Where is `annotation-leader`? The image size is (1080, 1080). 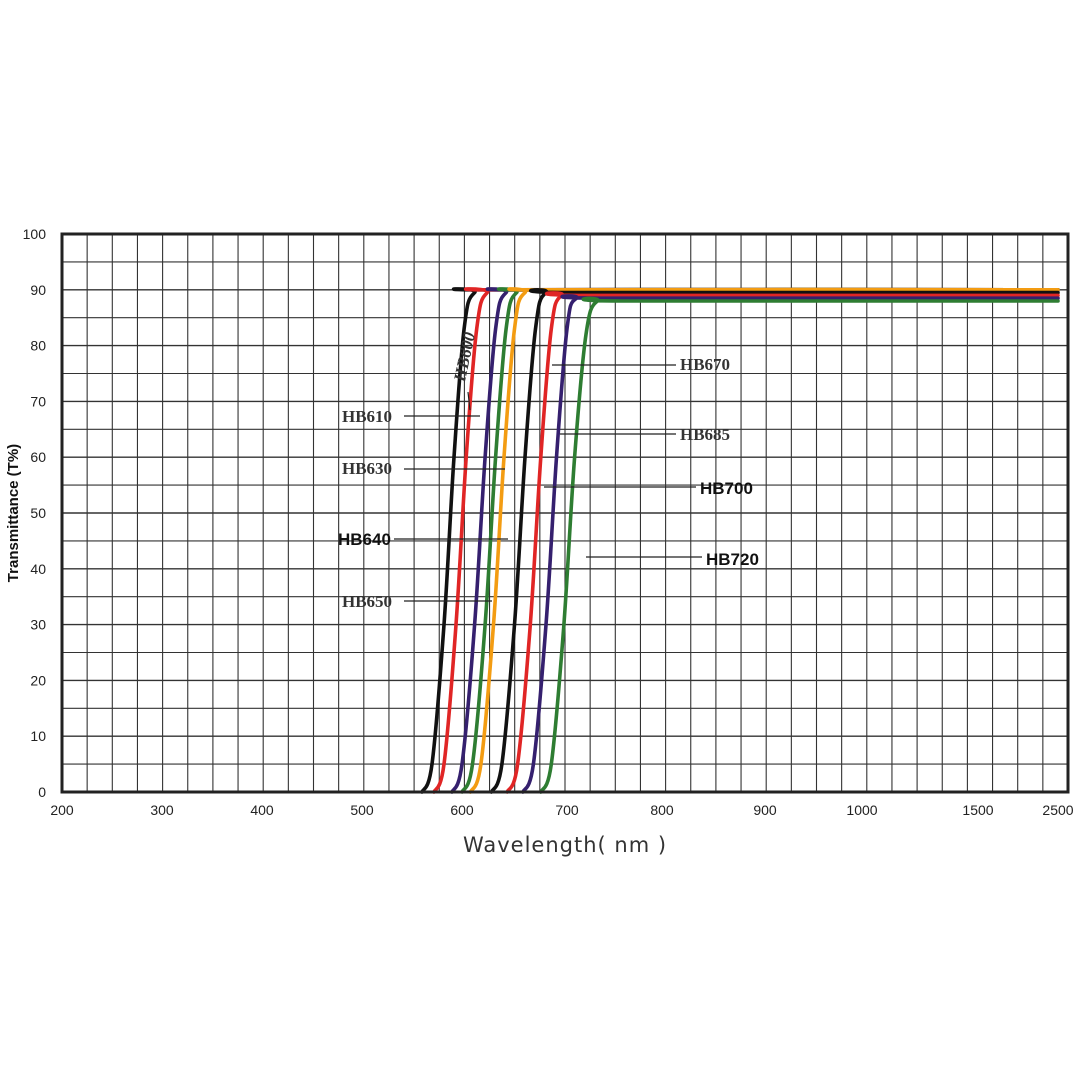
annotation-leader is located at coordinates (469, 401).